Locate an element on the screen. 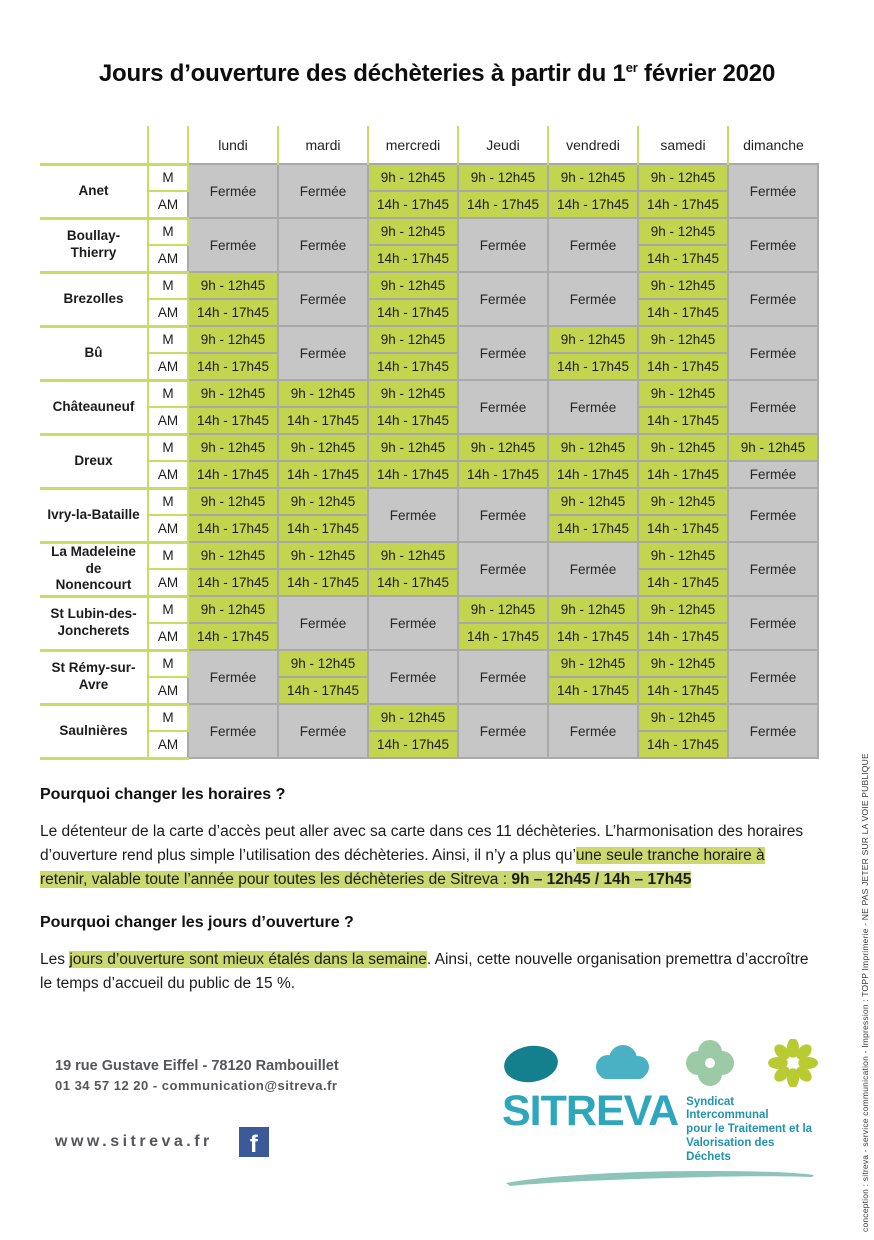 The height and width of the screenshot is (1240, 874). location-name: St Rémy-sur- Avre is located at coordinates (94, 678).